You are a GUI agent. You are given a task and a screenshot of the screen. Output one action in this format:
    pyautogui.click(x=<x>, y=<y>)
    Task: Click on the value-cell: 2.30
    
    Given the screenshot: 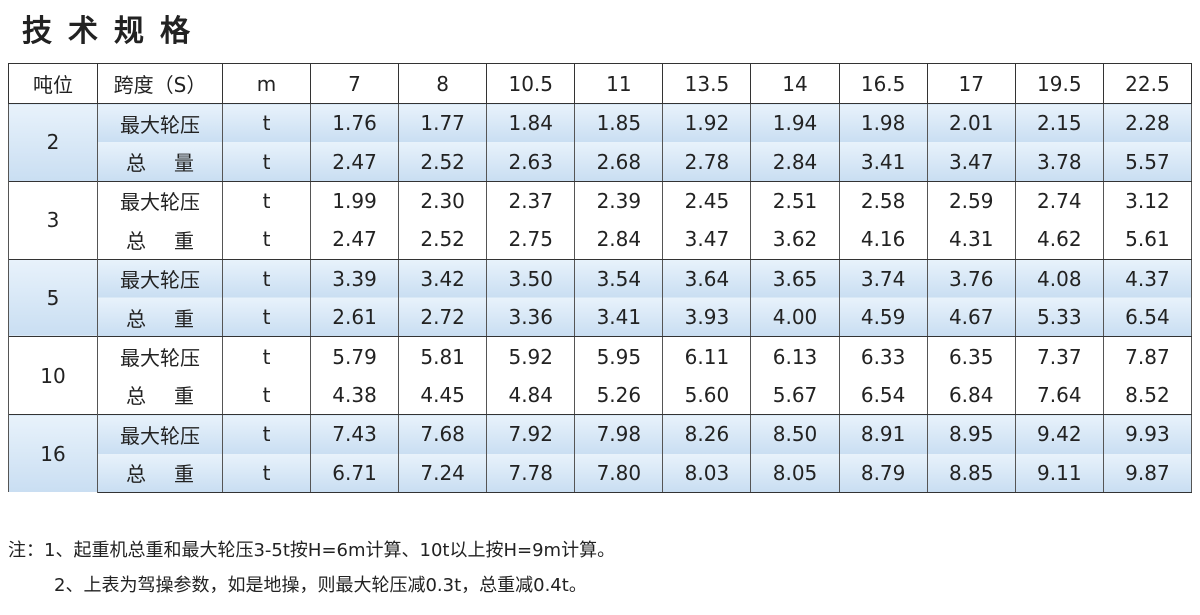 What is the action you would take?
    pyautogui.click(x=443, y=200)
    